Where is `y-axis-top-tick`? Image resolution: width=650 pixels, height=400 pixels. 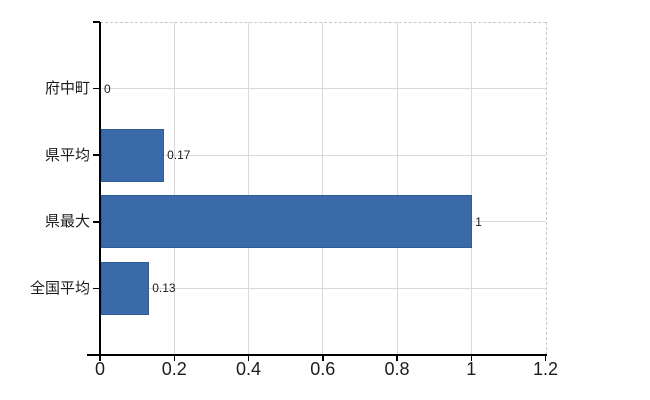
y-axis-top-tick is located at coordinates (96, 22).